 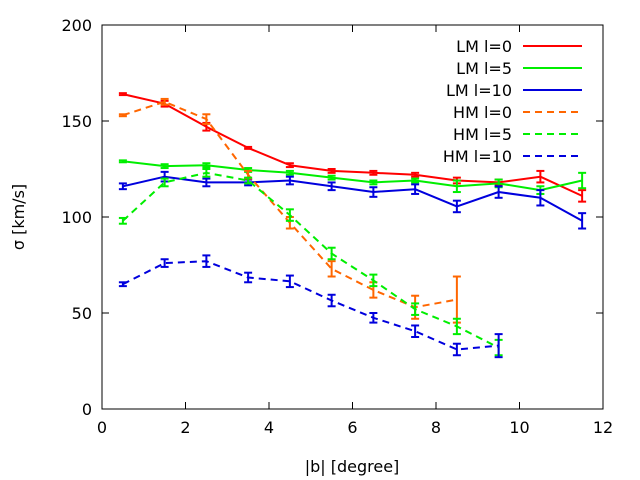 What do you see at coordinates (87, 409) in the screenshot?
I see `y-tick-label: 0` at bounding box center [87, 409].